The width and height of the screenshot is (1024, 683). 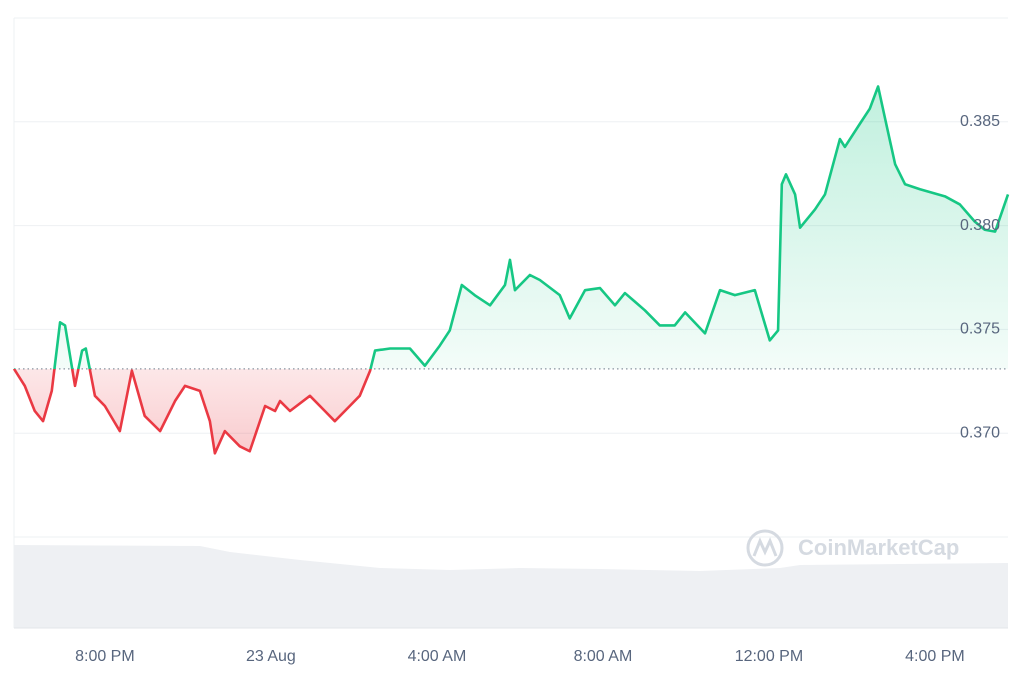 I want to click on x-tick-label: 8:00 AM, so click(x=603, y=656).